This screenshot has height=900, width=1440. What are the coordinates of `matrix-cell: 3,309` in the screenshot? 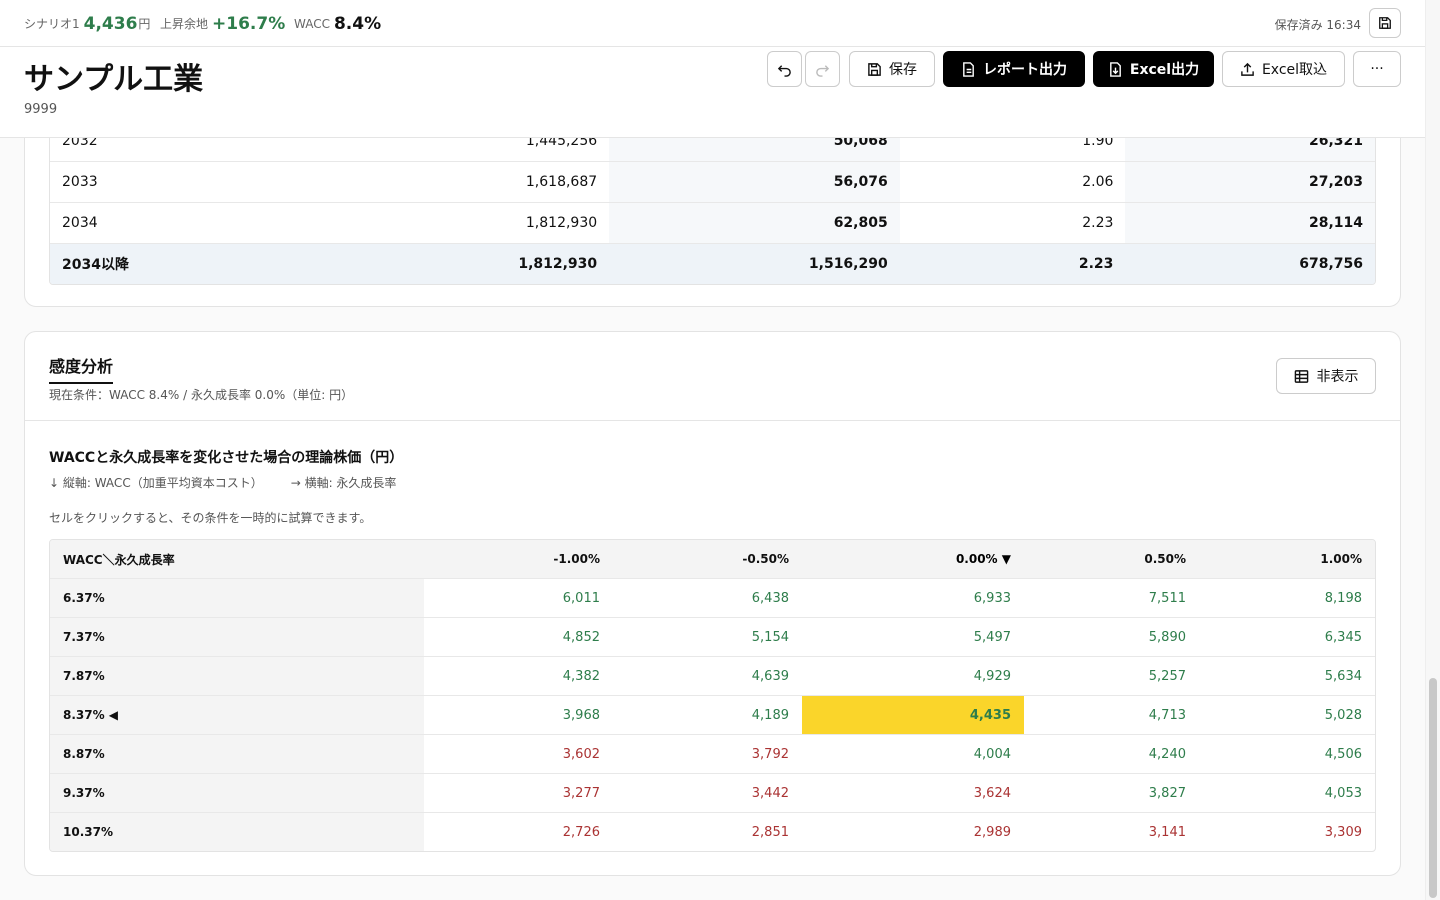 It's located at (1343, 832).